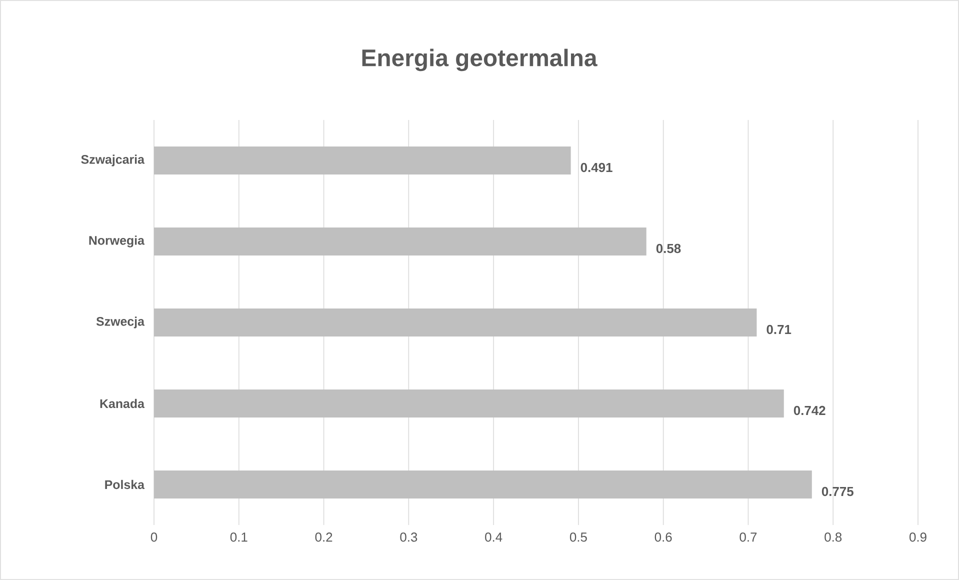  What do you see at coordinates (668, 249) in the screenshot?
I see `data-label: 0.58` at bounding box center [668, 249].